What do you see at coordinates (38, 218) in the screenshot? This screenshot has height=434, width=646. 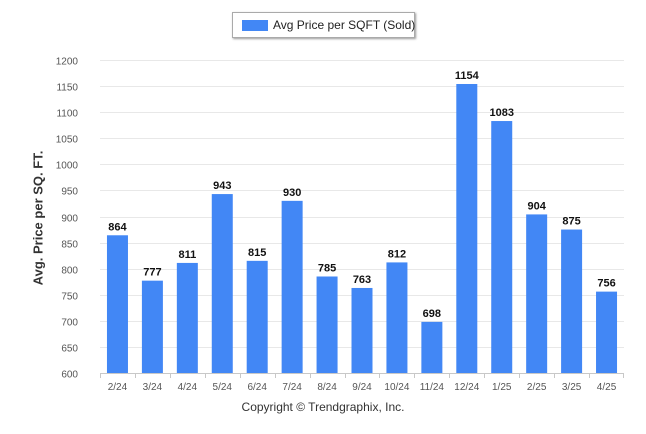 I see `y-axis-title-text: Avg. Price per SQ. FT.` at bounding box center [38, 218].